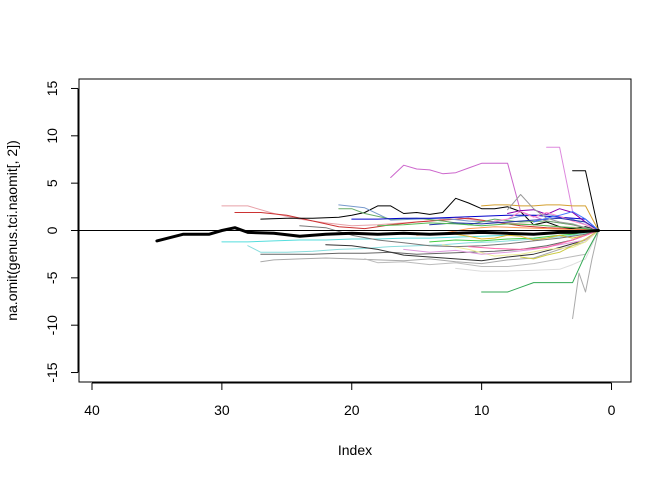 The height and width of the screenshot is (480, 672). I want to click on y-tick-label: -10, so click(52, 325).